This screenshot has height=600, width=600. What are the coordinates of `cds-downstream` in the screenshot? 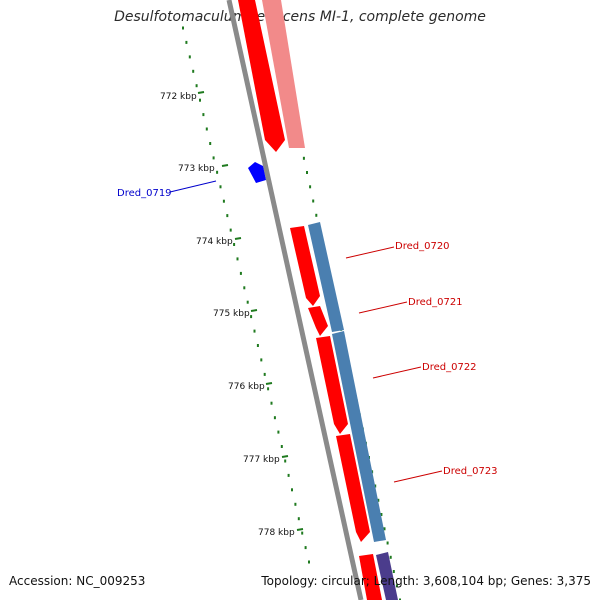 It's located at (370, 577).